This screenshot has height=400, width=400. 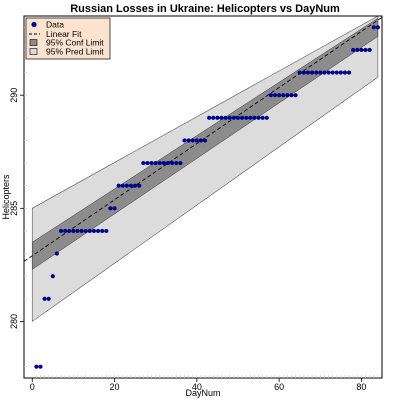 What do you see at coordinates (75, 43) in the screenshot?
I see `legend-label-conf: 95% Conf Limit` at bounding box center [75, 43].